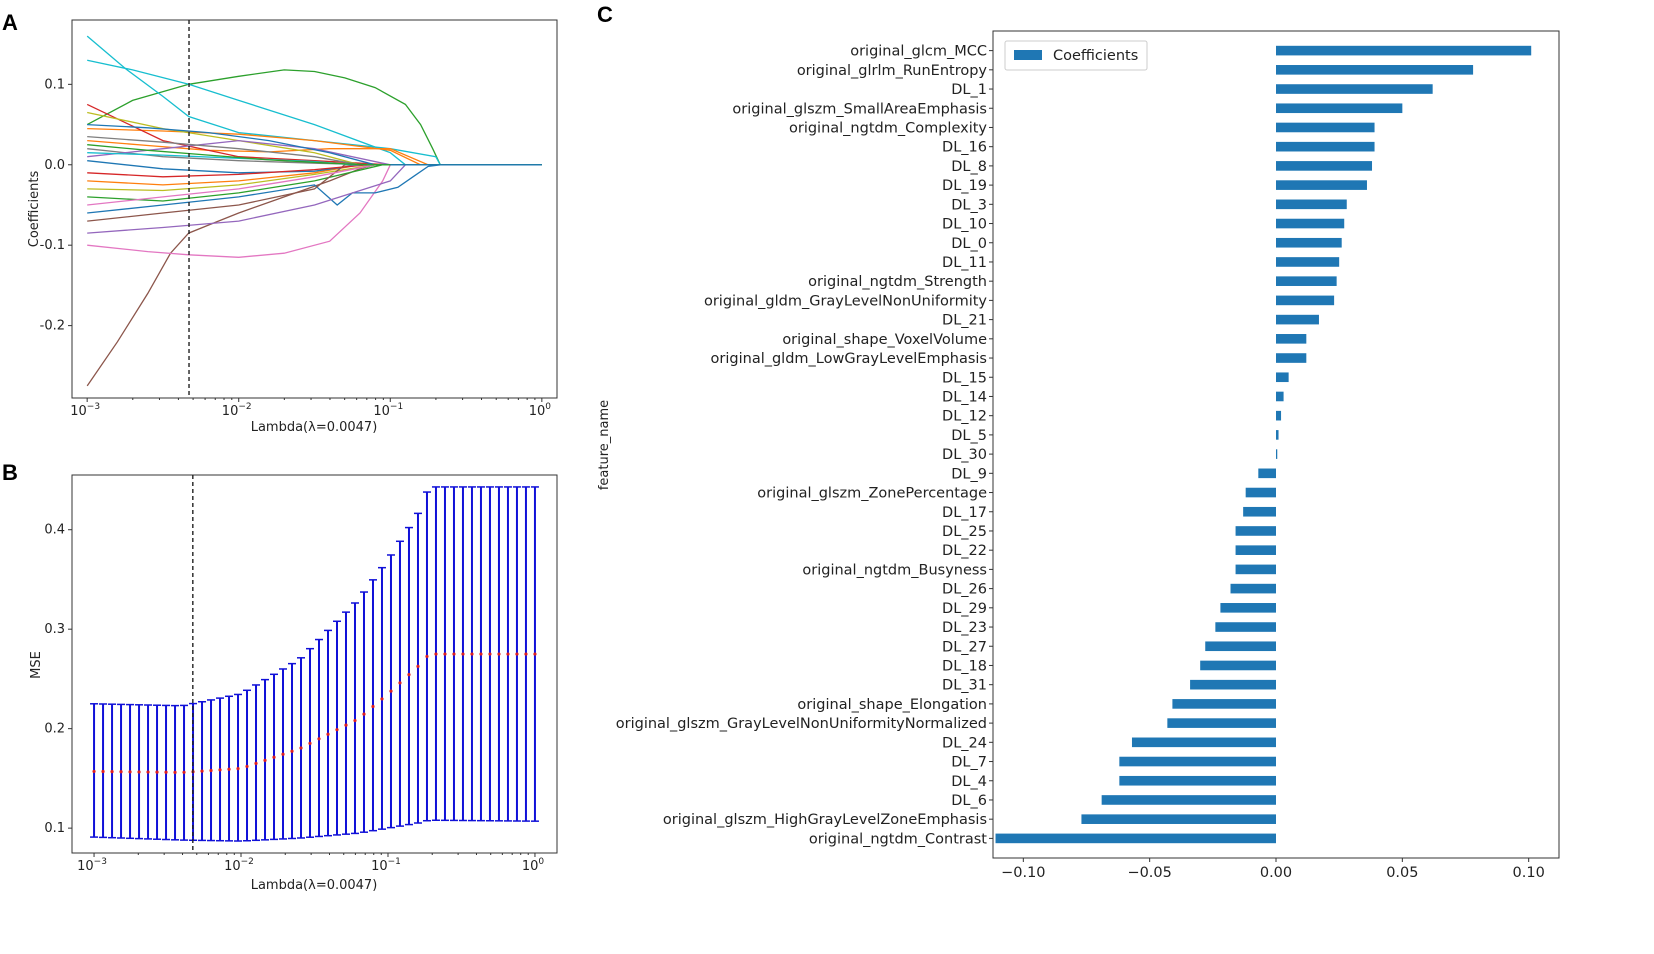 Image resolution: width=1654 pixels, height=954 pixels. I want to click on panel-a-ticks: 0.1 0.0 -0.1 -0.2 10⁻³ 10⁻² 10⁻¹ 10⁰, so click(296, 248).